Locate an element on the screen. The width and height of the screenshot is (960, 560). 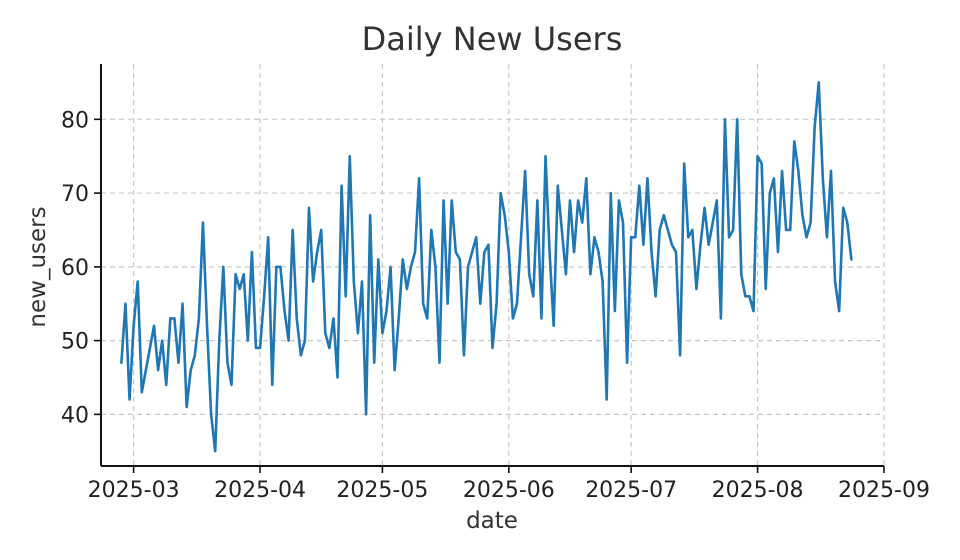
x-tick-label: 2025-03 is located at coordinates (134, 490).